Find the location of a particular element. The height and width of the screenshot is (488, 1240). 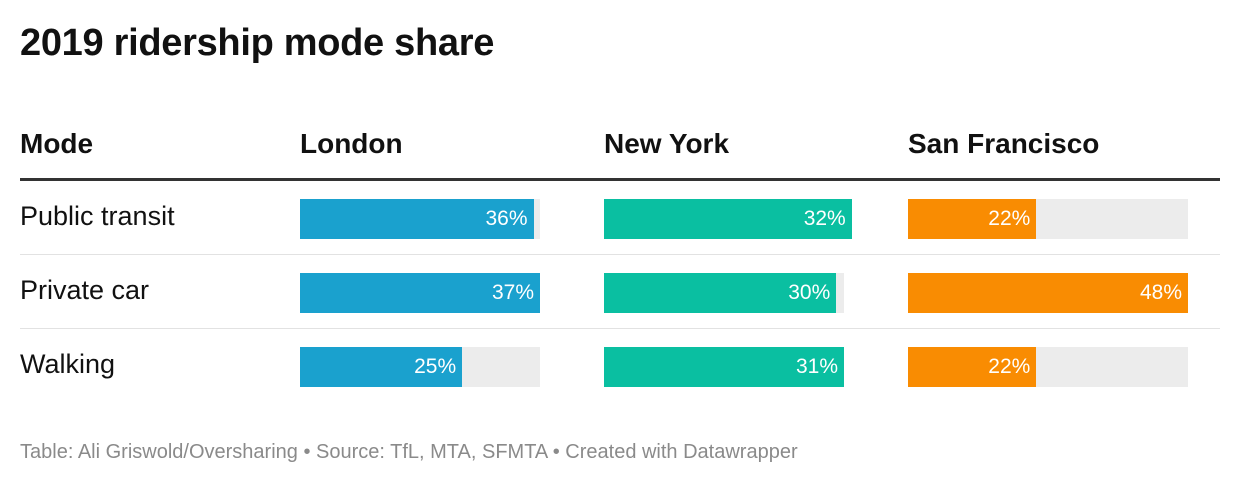

bar-new-york-private-car: 30% is located at coordinates (720, 293).